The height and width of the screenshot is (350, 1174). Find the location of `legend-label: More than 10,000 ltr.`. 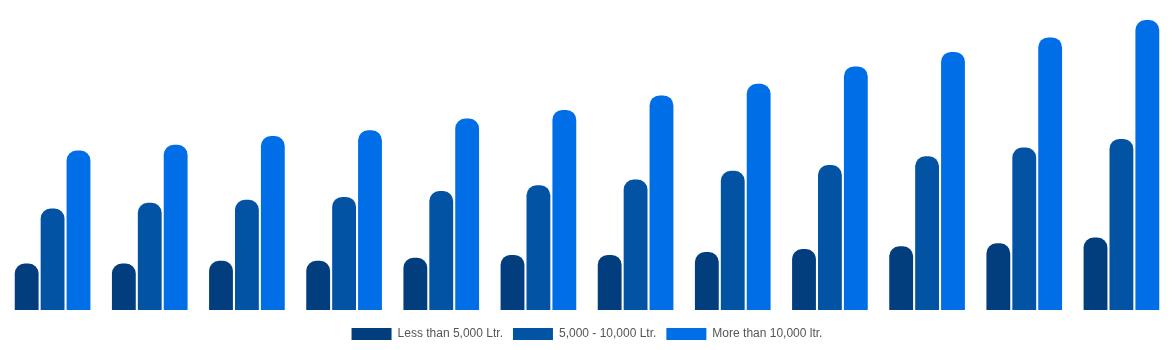

legend-label: More than 10,000 ltr. is located at coordinates (767, 333).